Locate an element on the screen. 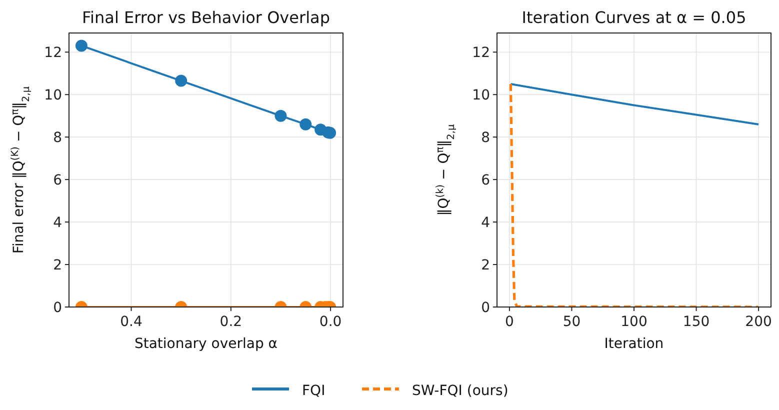 The height and width of the screenshot is (410, 779). x-tick-label: 0.4 is located at coordinates (131, 322).